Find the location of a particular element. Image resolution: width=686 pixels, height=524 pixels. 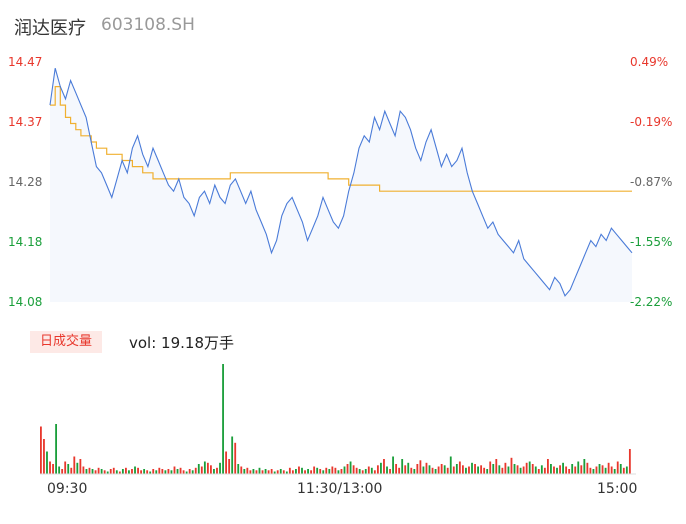

price-tick-4: 14.08 is located at coordinates (25, 302).